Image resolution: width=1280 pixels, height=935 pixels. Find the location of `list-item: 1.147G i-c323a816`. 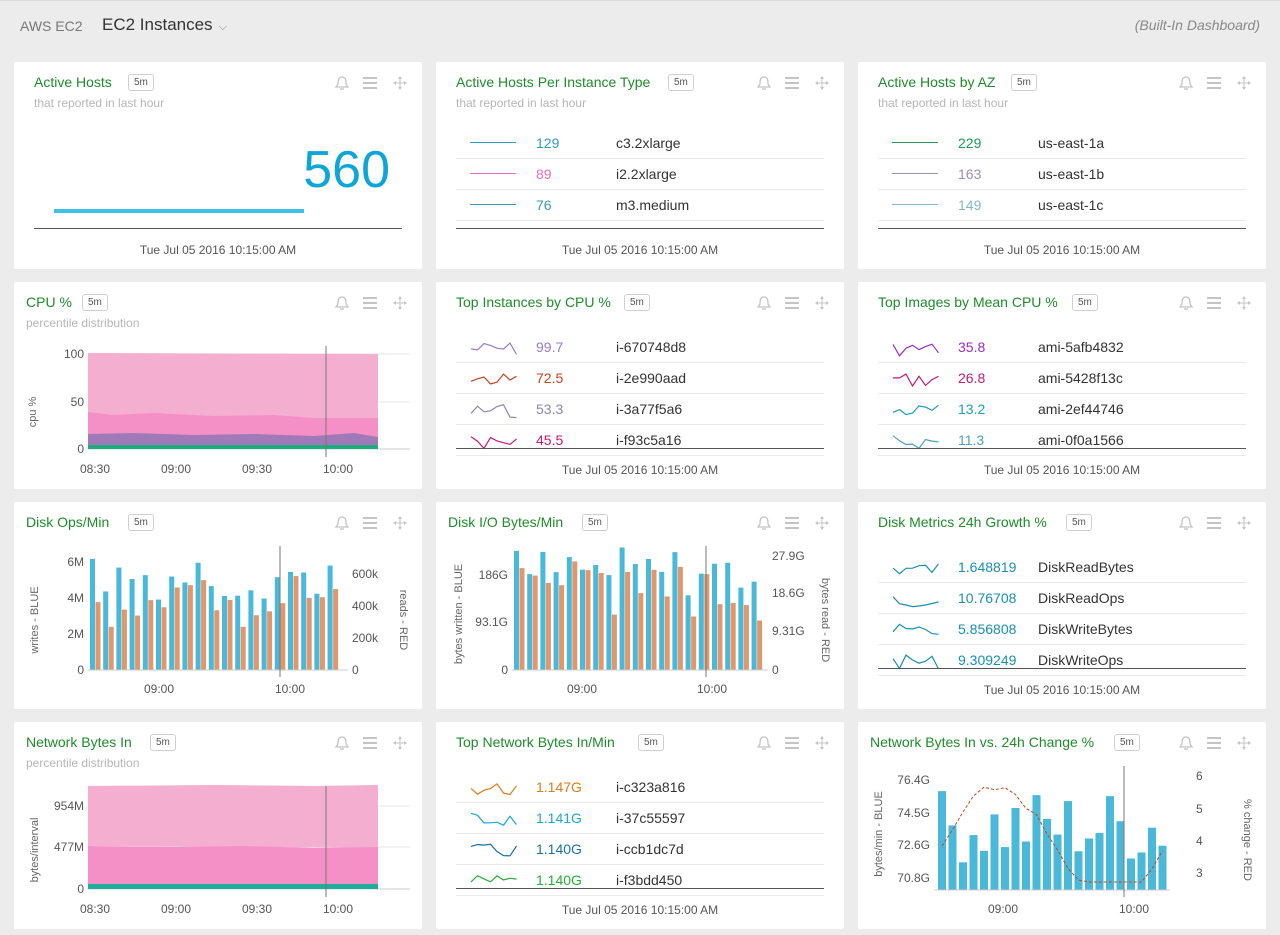

list-item: 1.147G i-c323a816 is located at coordinates (640, 787).